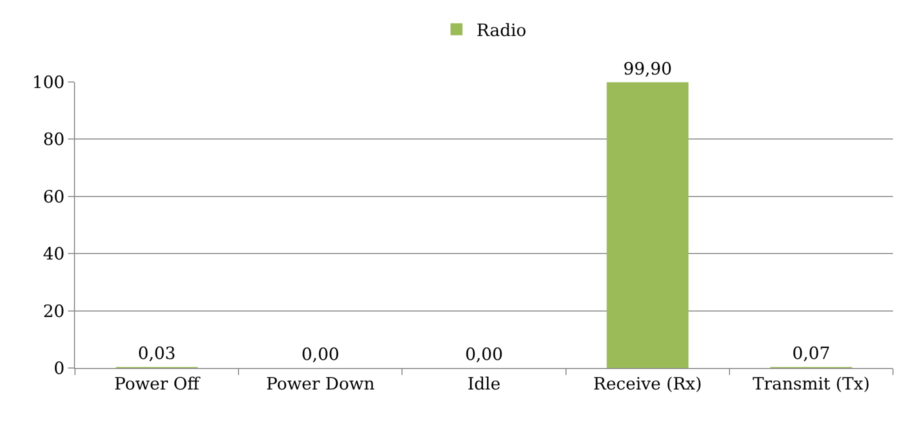 This screenshot has height=428, width=908. I want to click on data-label: 99,90, so click(647, 69).